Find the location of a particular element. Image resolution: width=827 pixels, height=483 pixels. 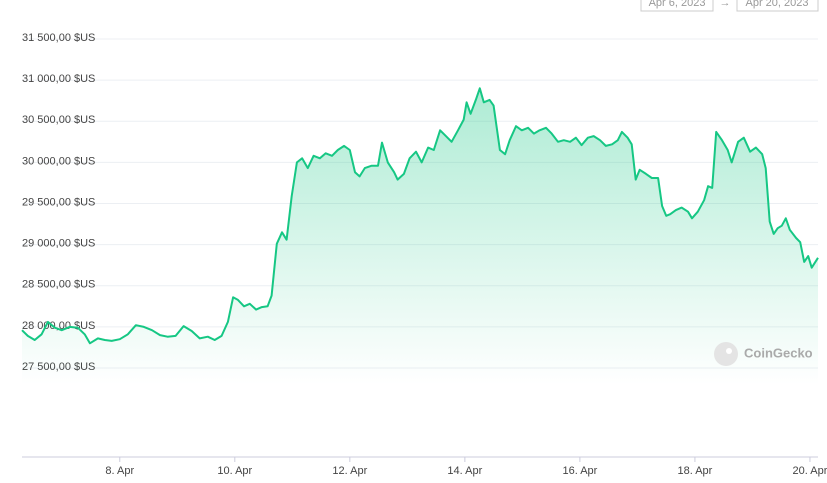

y-tick-label: 28 500,00 $US is located at coordinates (58, 285).